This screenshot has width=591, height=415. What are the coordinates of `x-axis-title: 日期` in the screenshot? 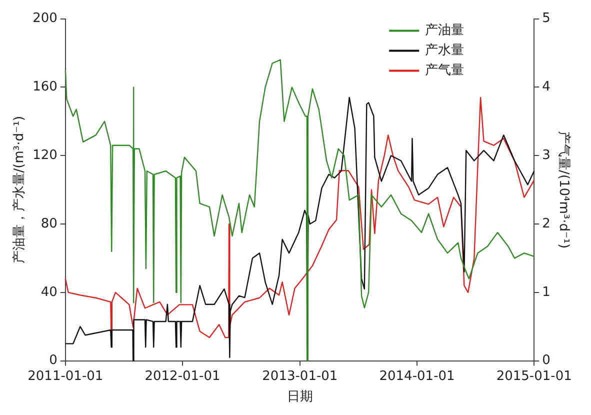 It's located at (299, 397).